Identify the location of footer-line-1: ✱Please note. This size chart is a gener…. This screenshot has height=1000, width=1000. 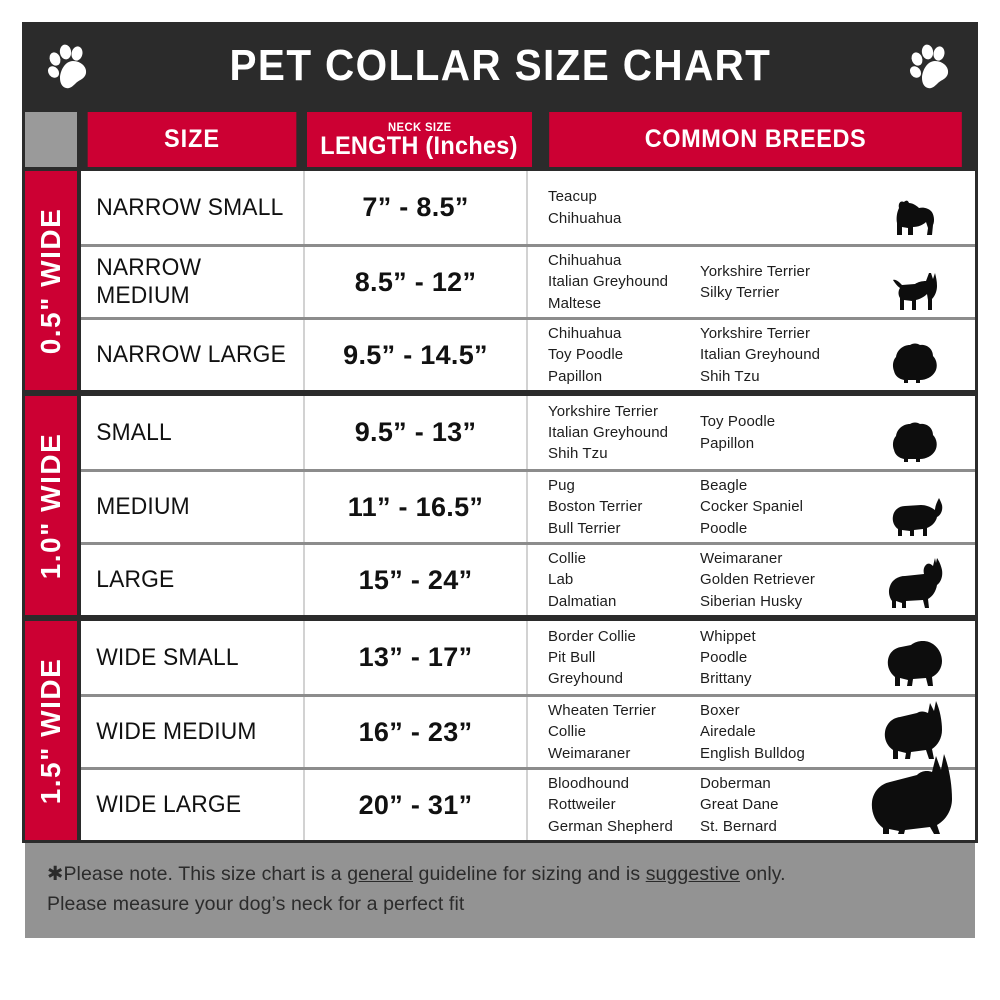
(500, 874).